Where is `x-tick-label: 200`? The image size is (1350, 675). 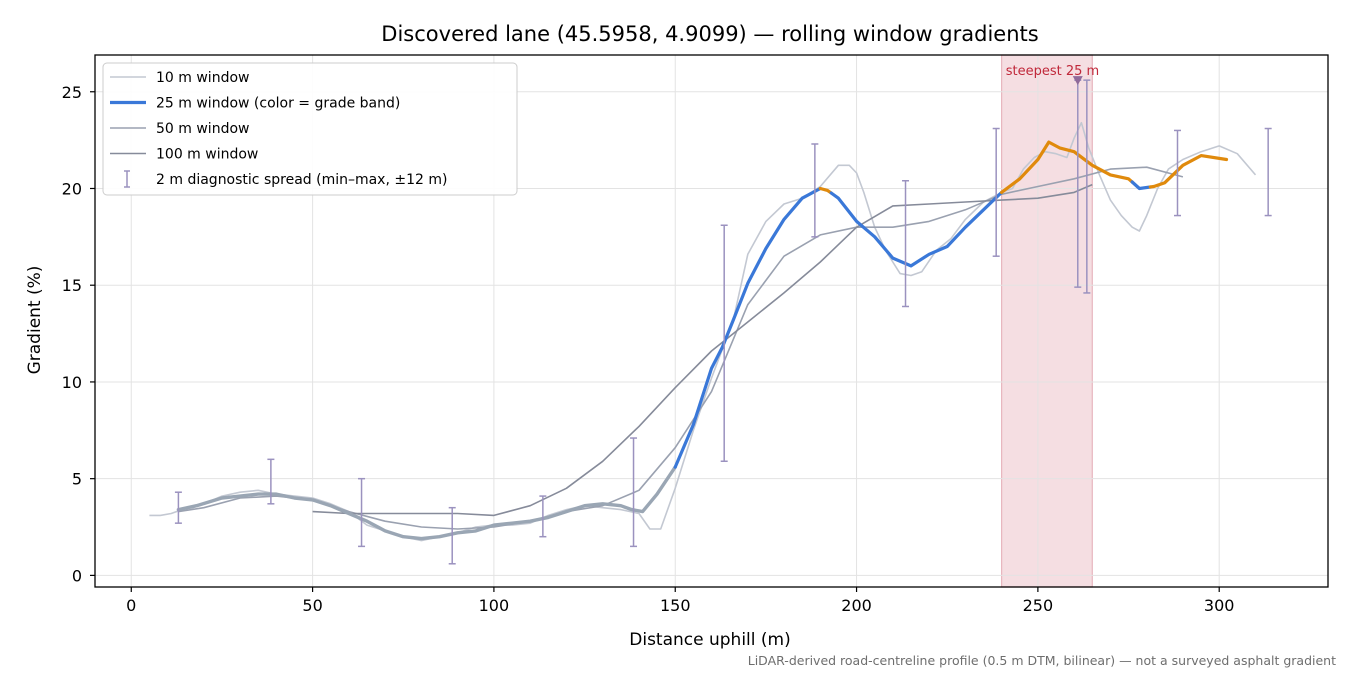 x-tick-label: 200 is located at coordinates (856, 605).